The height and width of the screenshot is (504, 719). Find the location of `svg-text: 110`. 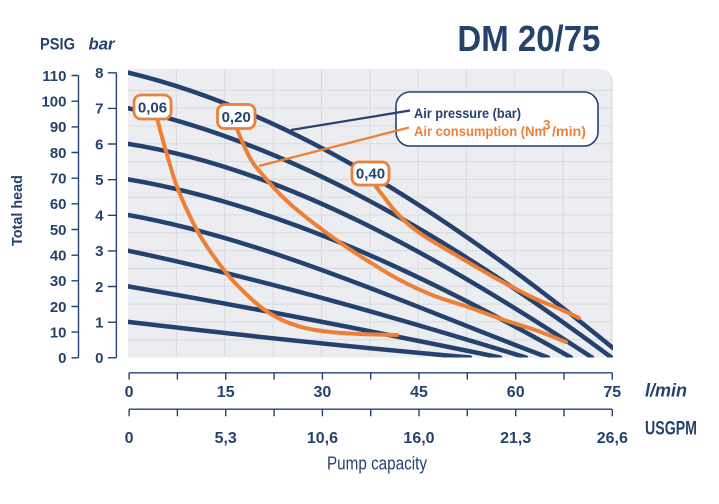

svg-text: 110 is located at coordinates (54, 76).